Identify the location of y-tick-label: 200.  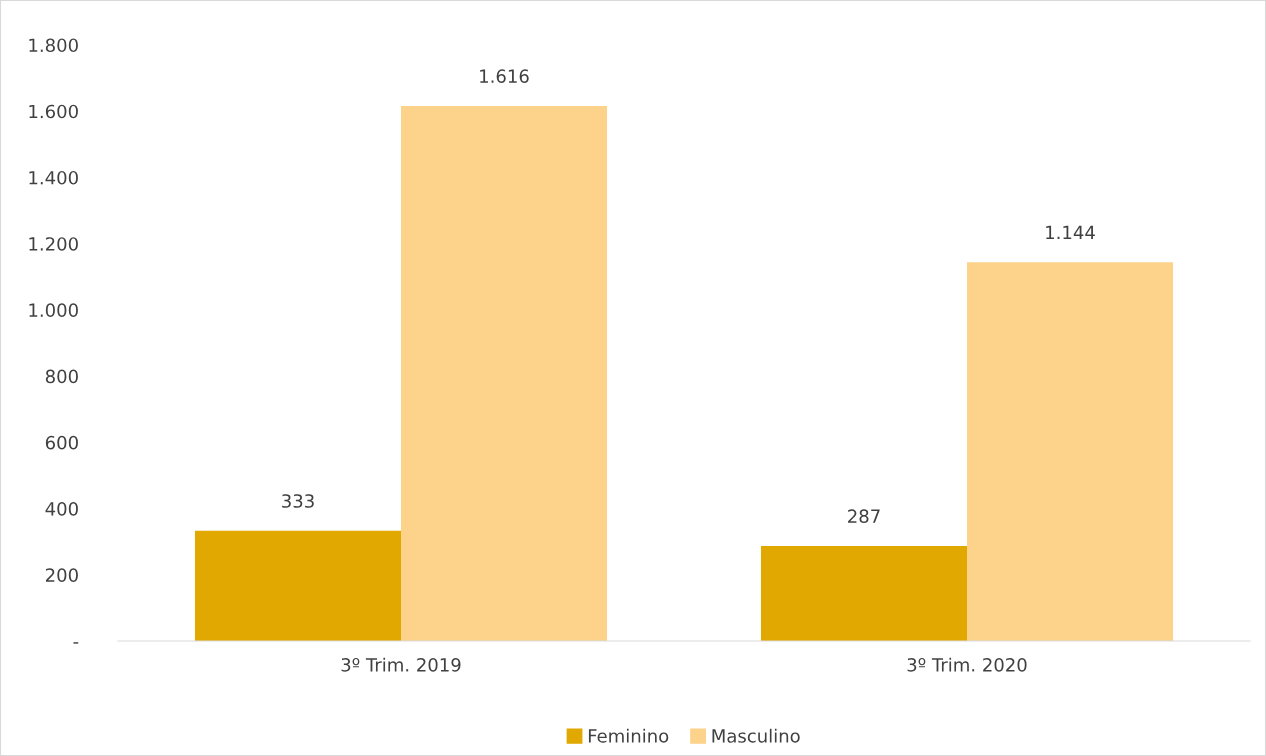
(61, 575).